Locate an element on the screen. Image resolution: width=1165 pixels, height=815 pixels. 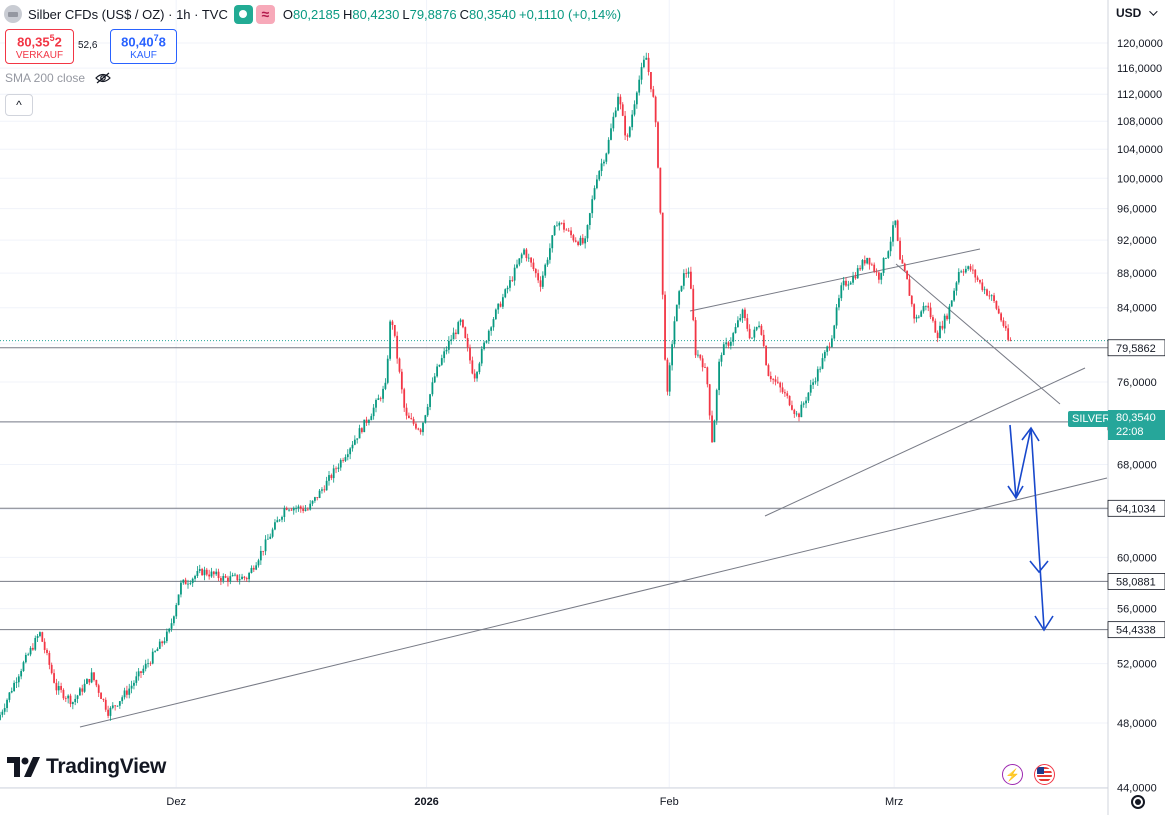
projection-arrows is located at coordinates (1030, 528).